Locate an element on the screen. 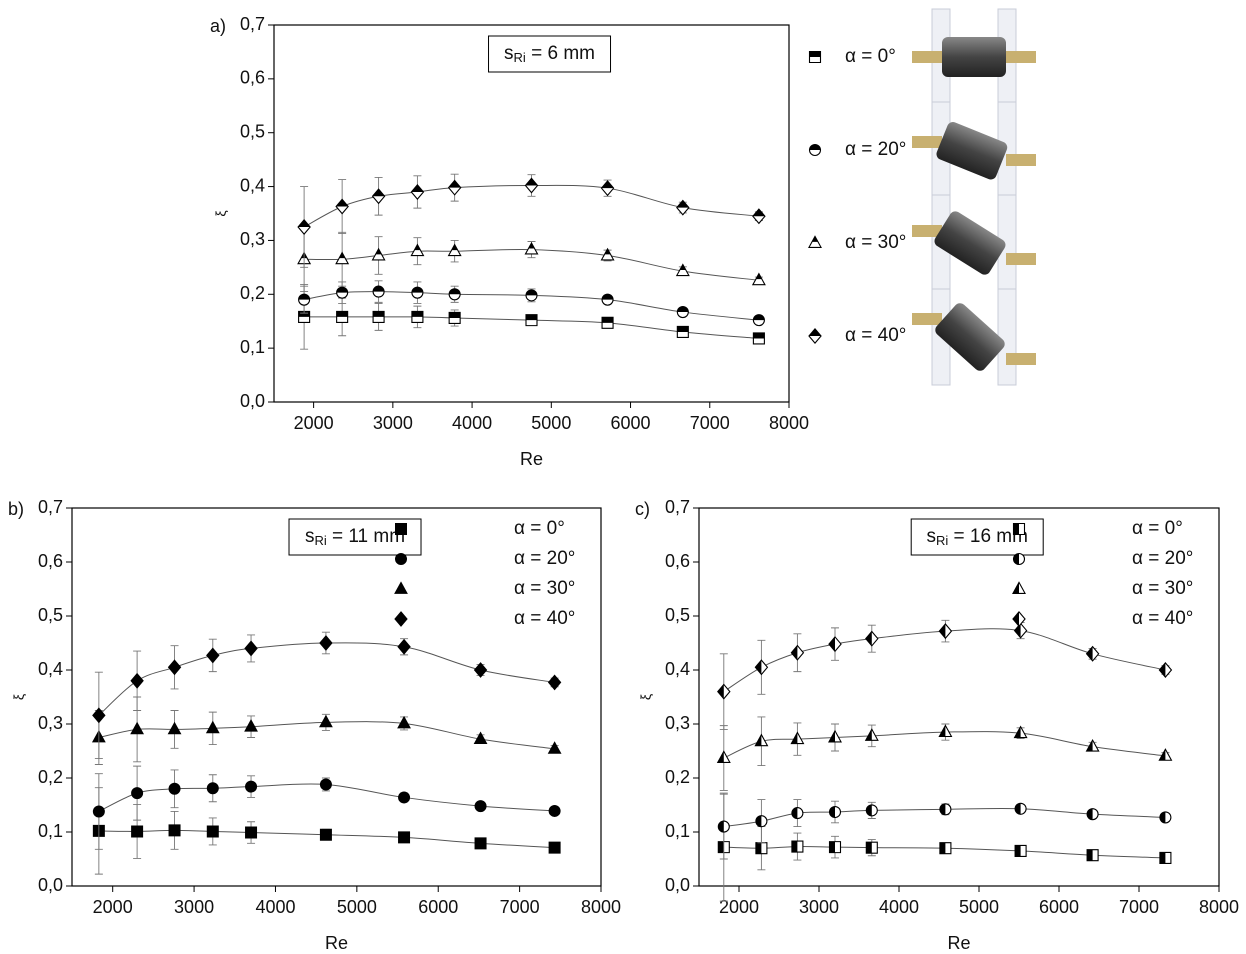 The image size is (1246, 954). y-tick-label: 0,0 is located at coordinates (50, 885).